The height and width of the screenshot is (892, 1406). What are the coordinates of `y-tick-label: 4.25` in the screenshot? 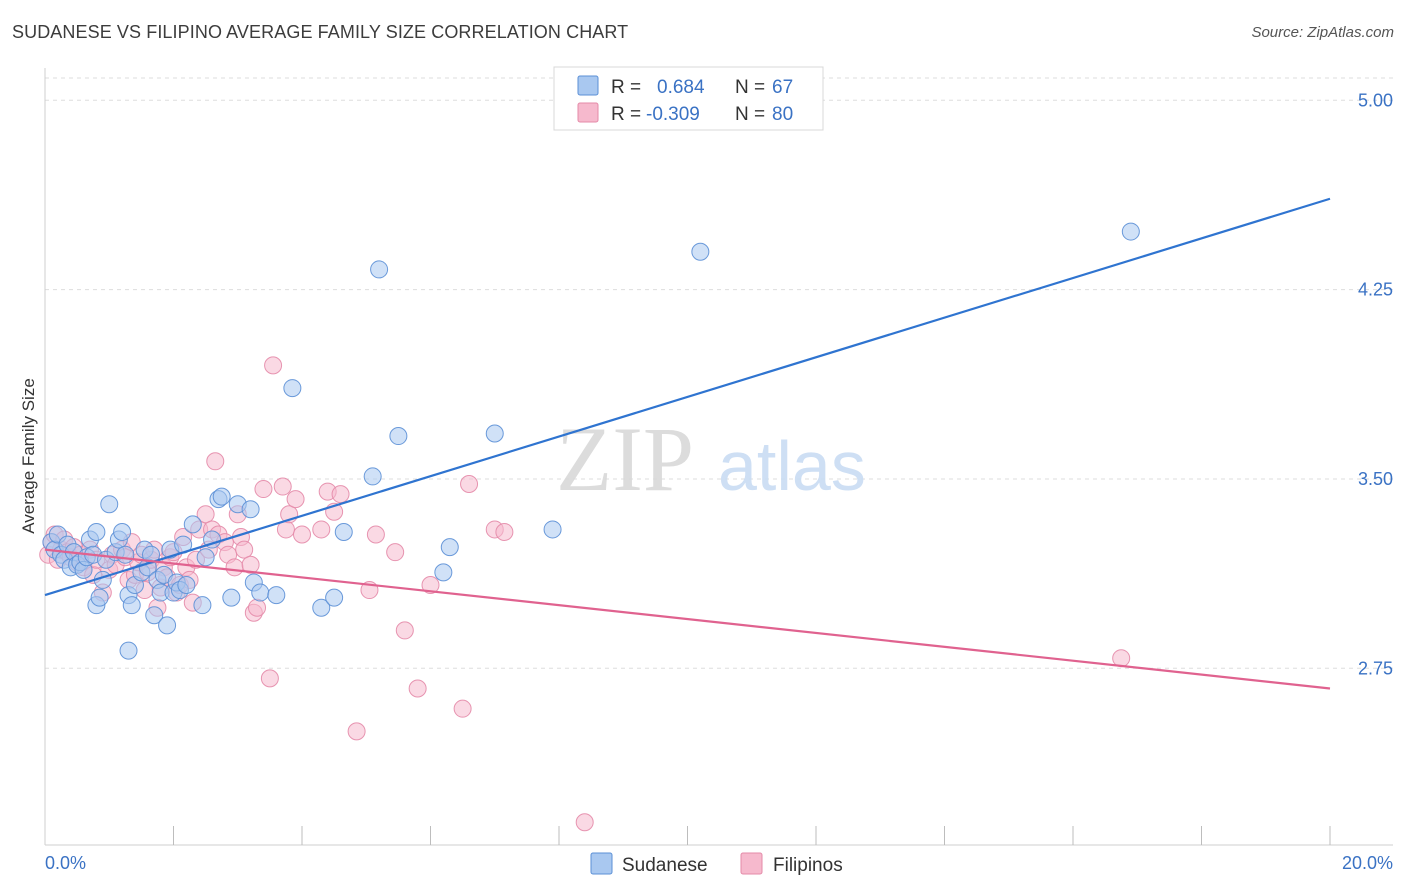 It's located at (1375, 290).